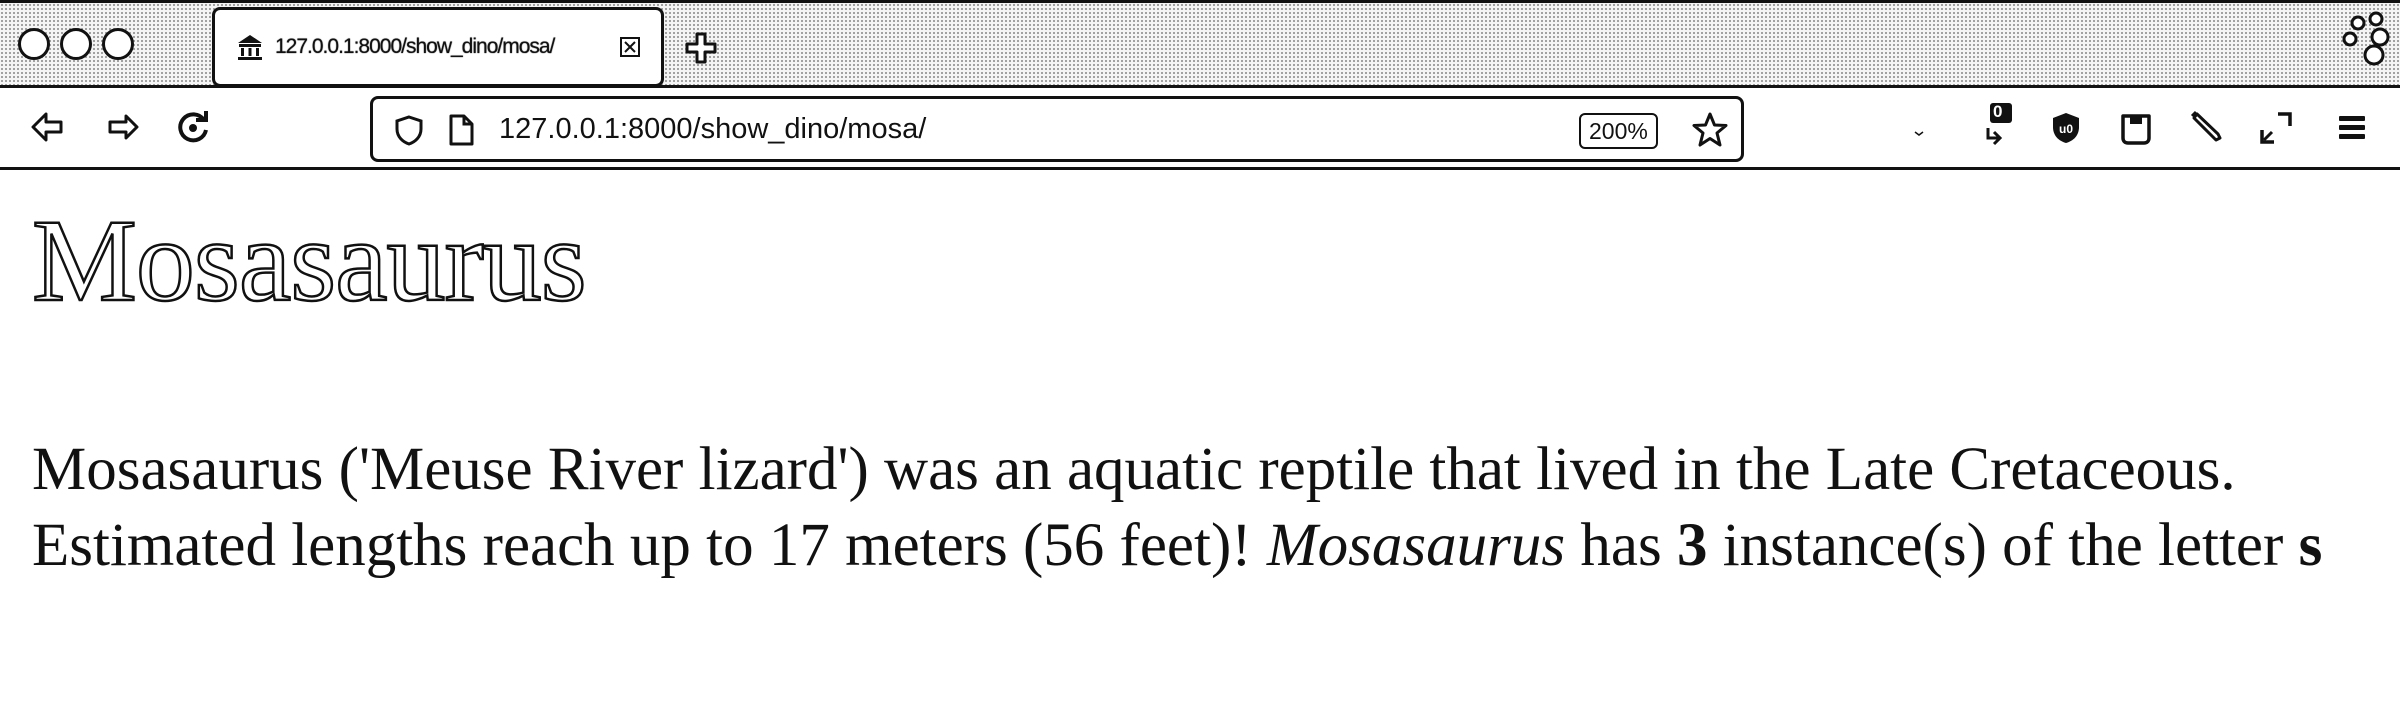 The height and width of the screenshot is (719, 2400). What do you see at coordinates (2352, 128) in the screenshot?
I see `menu-icon` at bounding box center [2352, 128].